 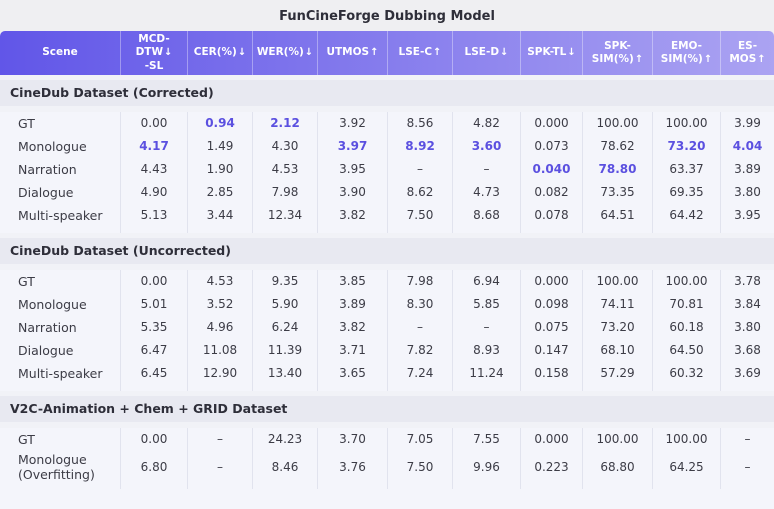 I want to click on metric-cell: 6.47, so click(x=153, y=350).